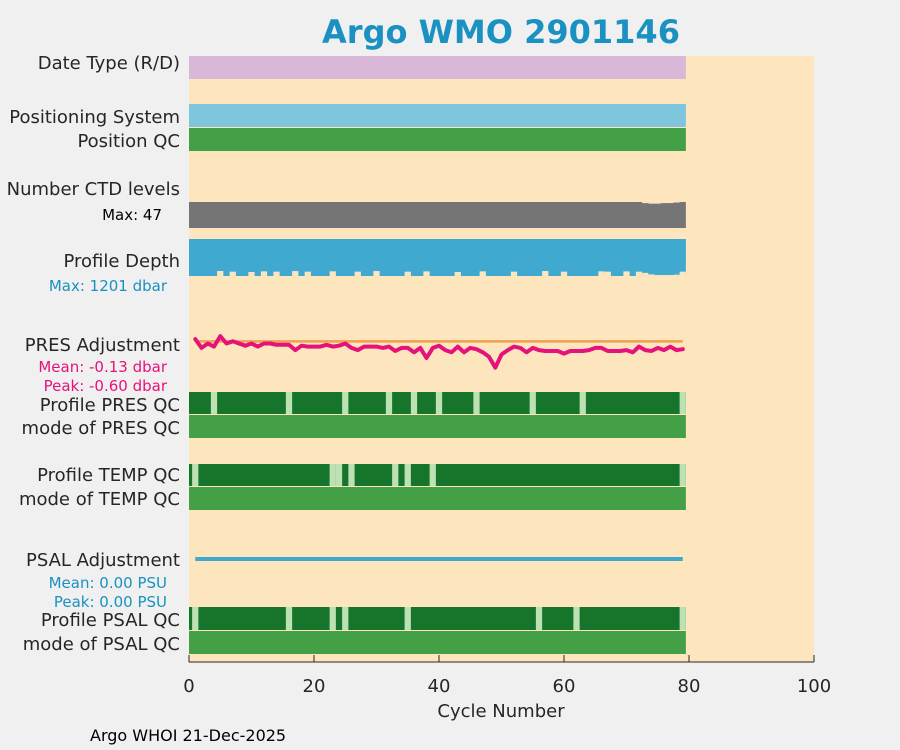 This screenshot has height=750, width=900. I want to click on psal-adjustment-mean-stat: Mean: 0.00 PSU, so click(108, 583).